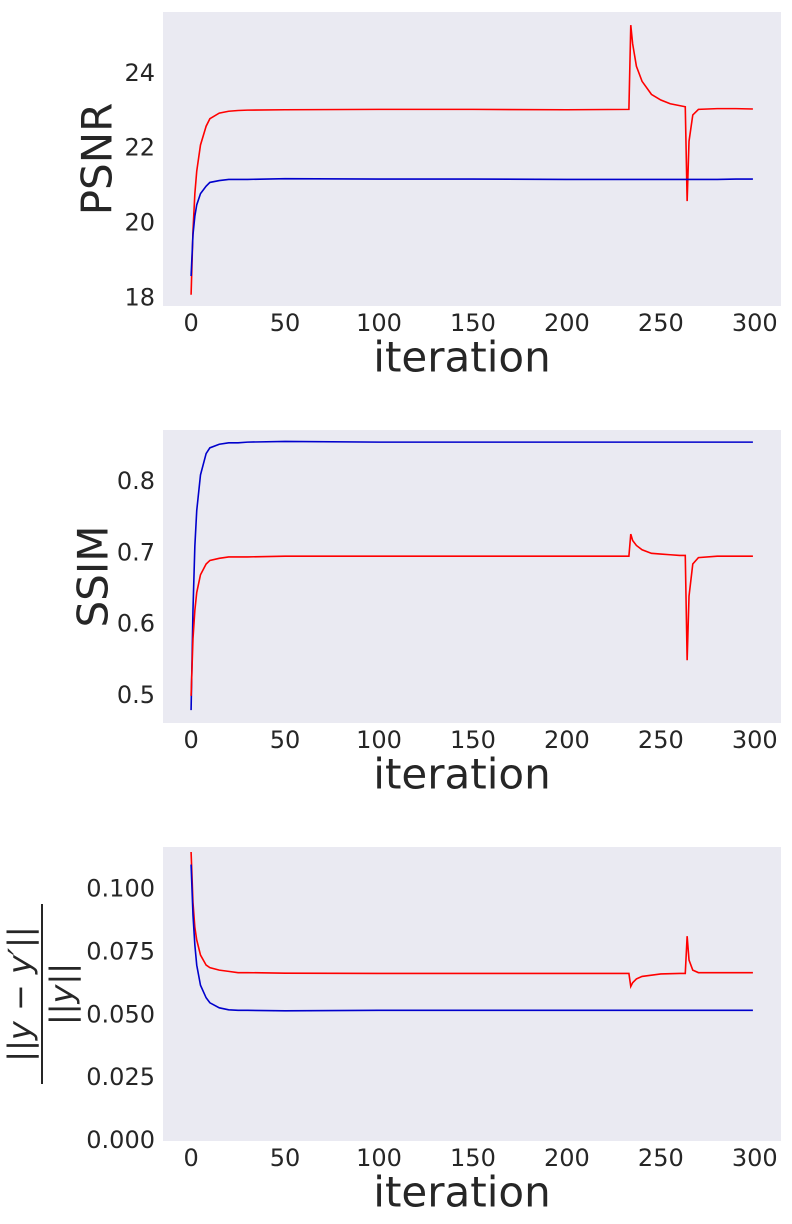  Describe the element at coordinates (139, 298) in the screenshot. I see `y-tick-label: 18` at that location.